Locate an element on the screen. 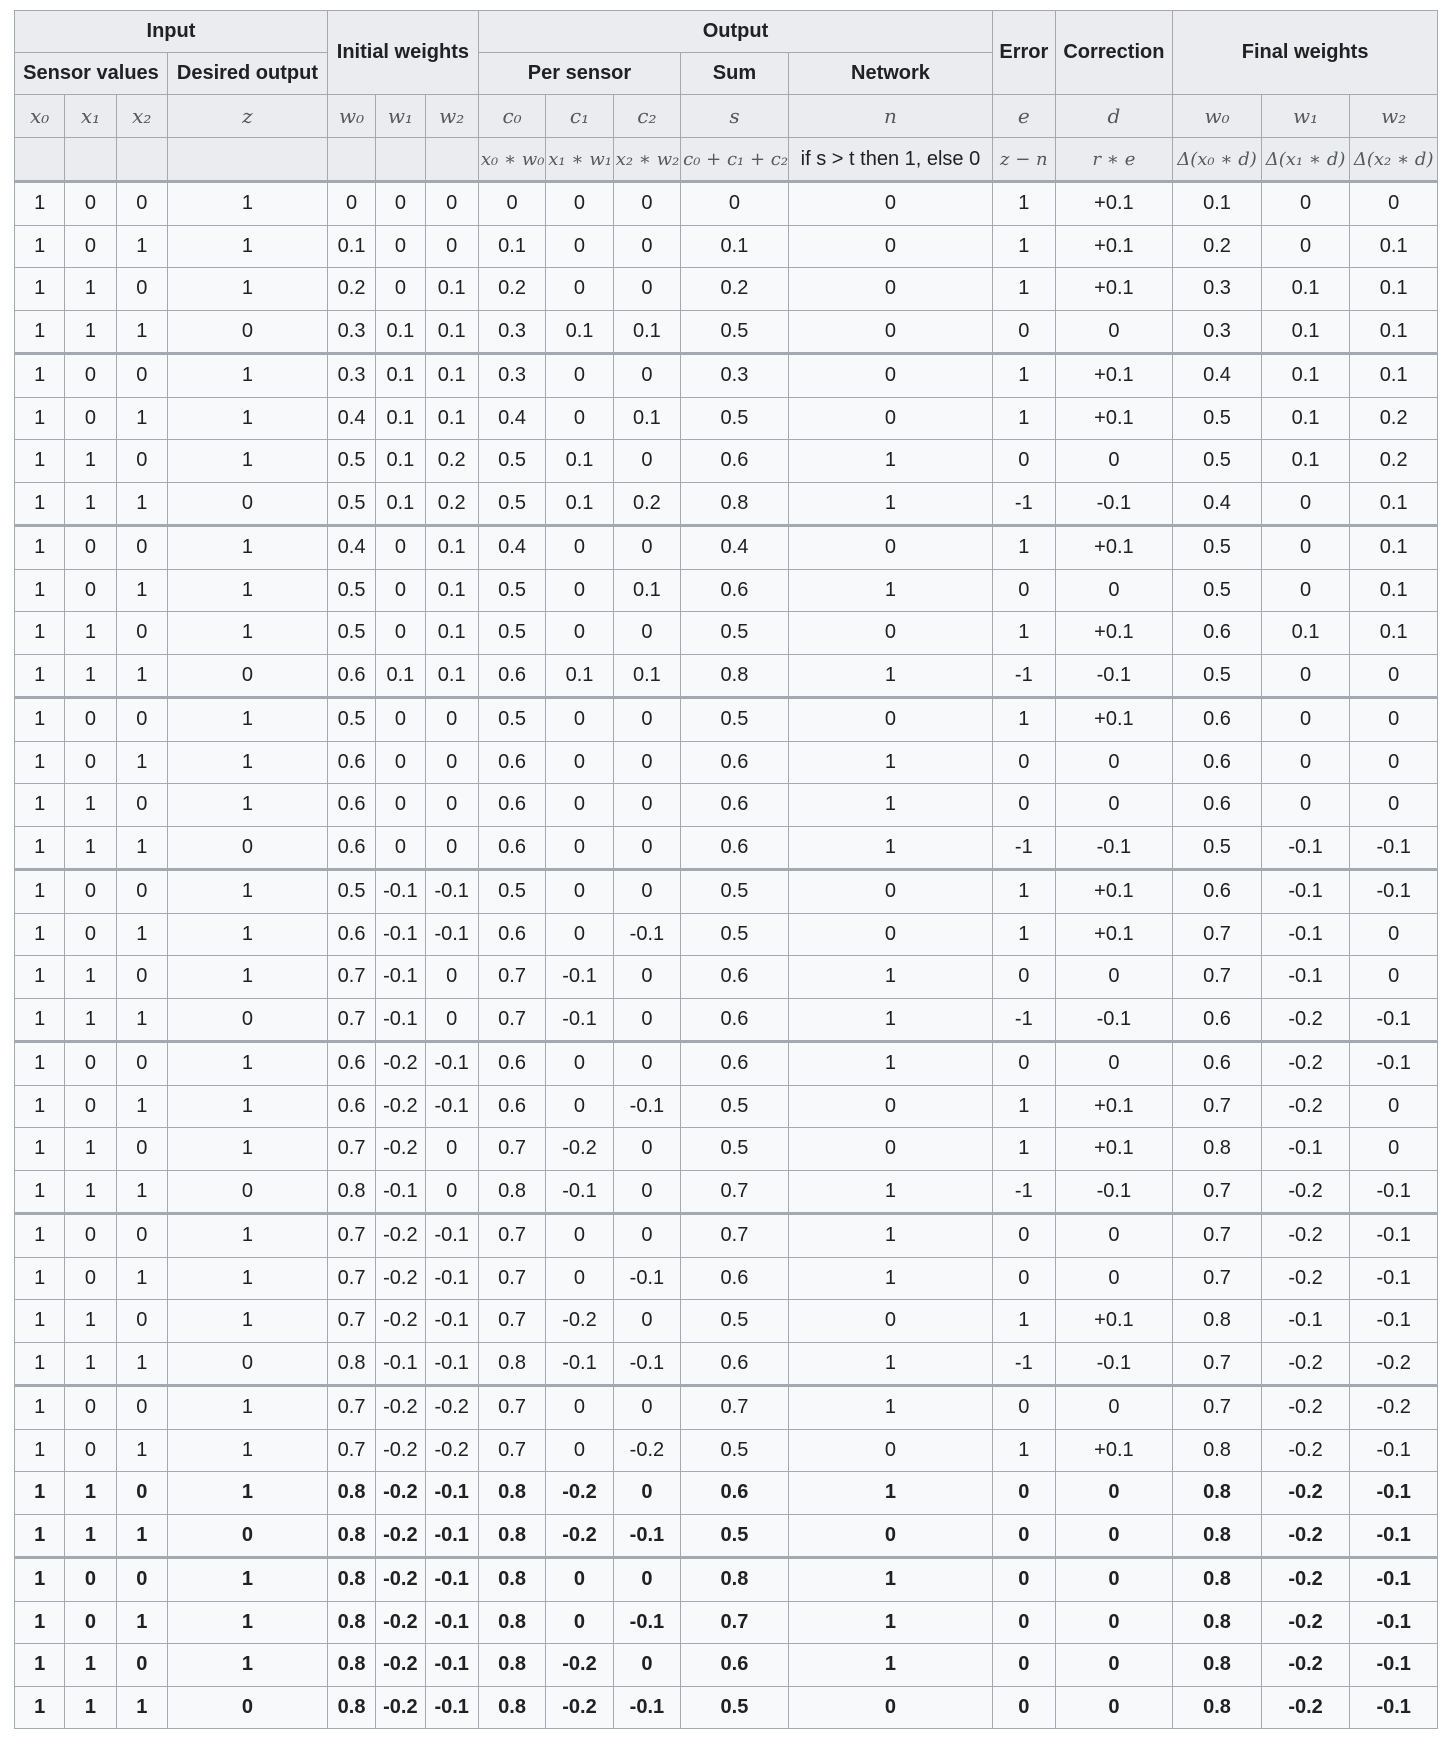 This screenshot has height=1762, width=1447. header-desired-output: Desired output is located at coordinates (247, 73).